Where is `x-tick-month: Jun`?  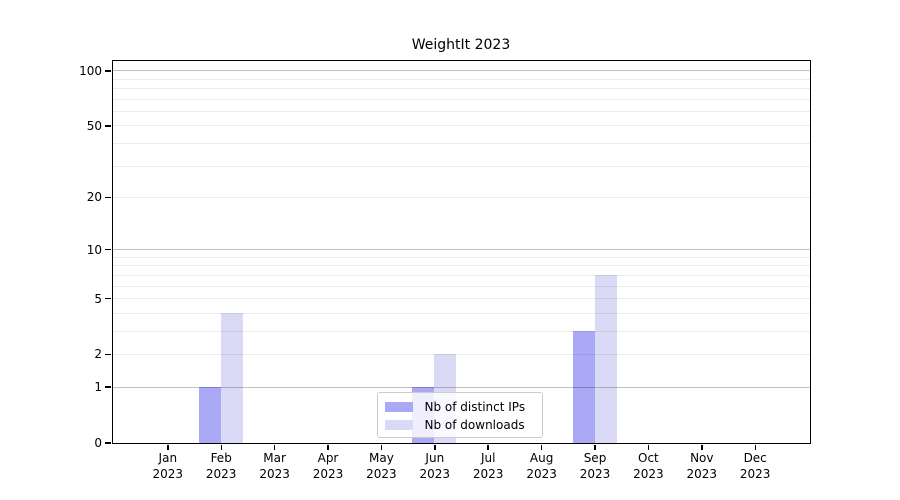 x-tick-month: Jun is located at coordinates (435, 458).